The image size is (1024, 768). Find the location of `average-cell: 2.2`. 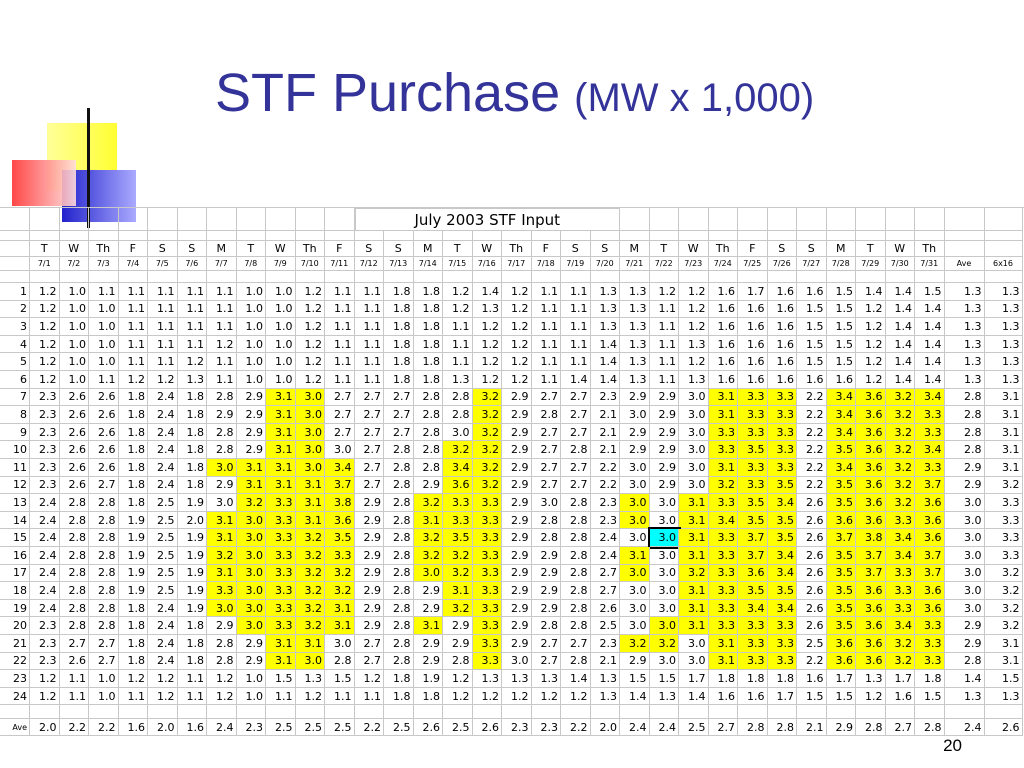

average-cell: 2.2 is located at coordinates (576, 728).